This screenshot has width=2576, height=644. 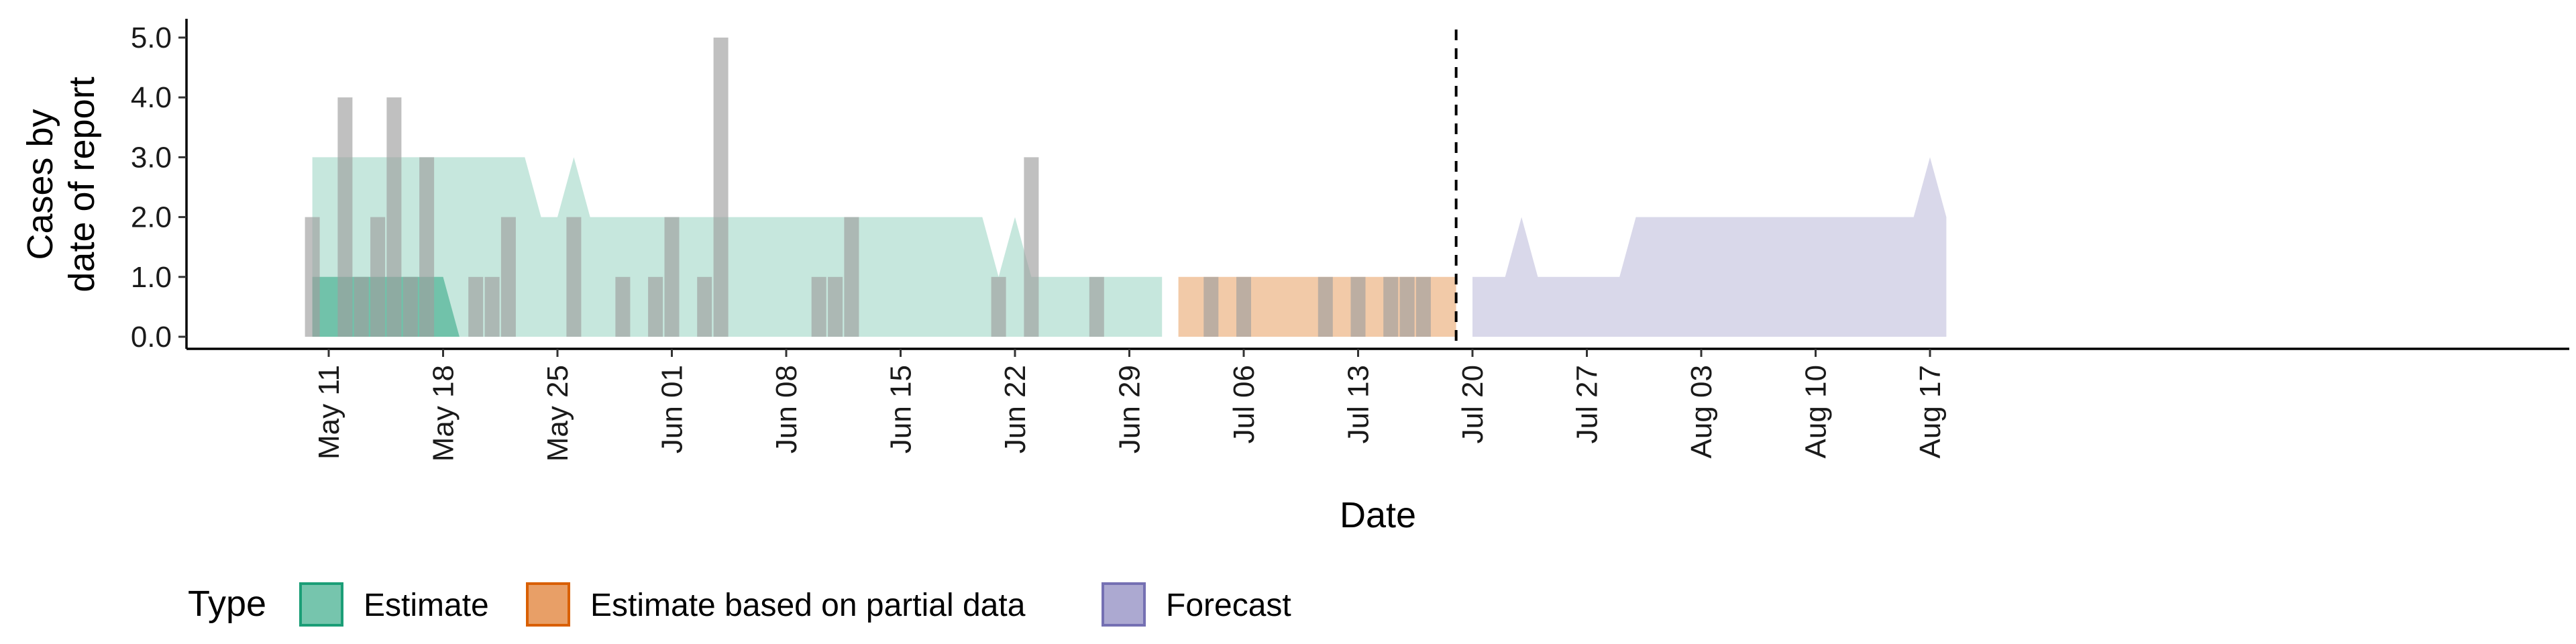 What do you see at coordinates (443, 413) in the screenshot?
I see `x-tick-label: May 18` at bounding box center [443, 413].